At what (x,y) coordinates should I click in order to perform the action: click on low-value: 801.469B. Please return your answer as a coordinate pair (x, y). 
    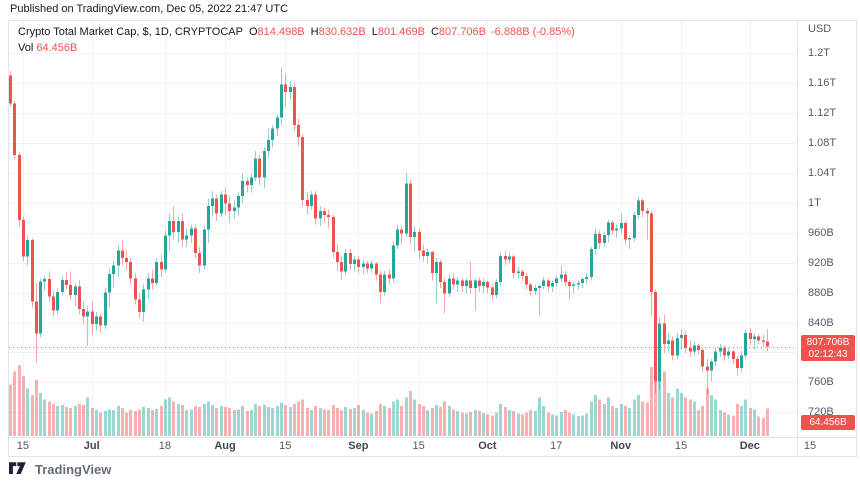
    Looking at the image, I should click on (401, 32).